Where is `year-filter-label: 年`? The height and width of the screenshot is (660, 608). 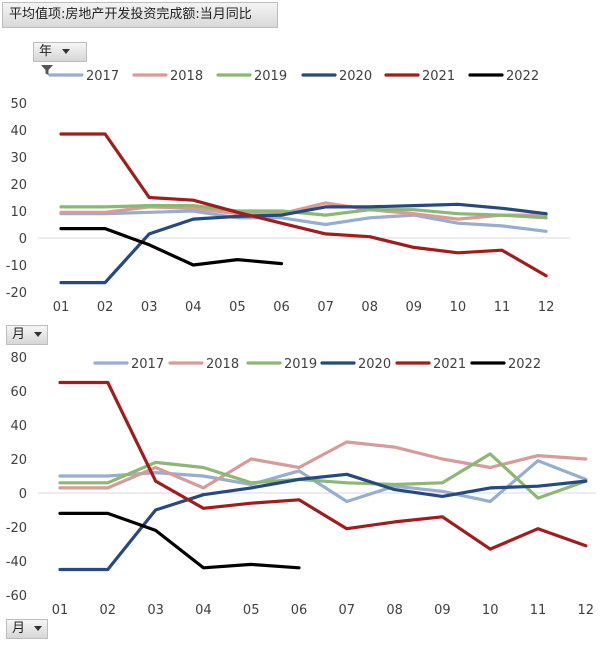 year-filter-label: 年 is located at coordinates (46, 51).